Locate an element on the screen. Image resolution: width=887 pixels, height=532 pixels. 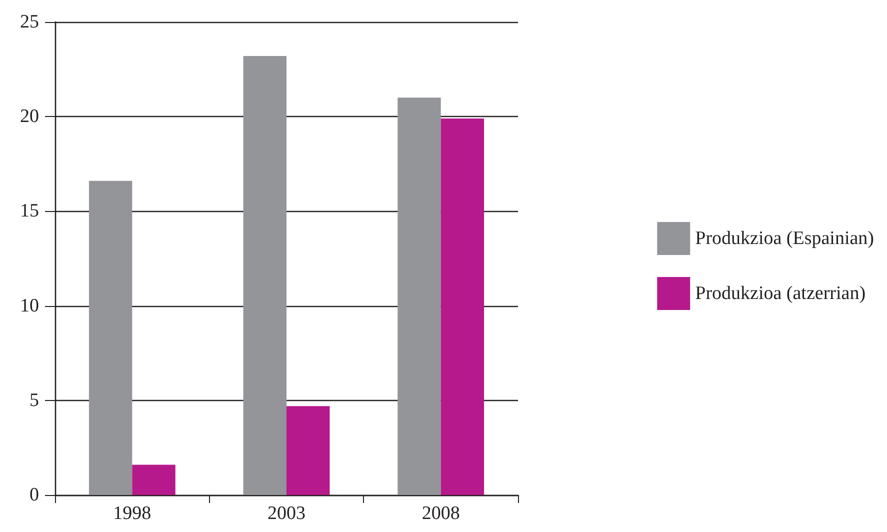
y-tick-label: 25 is located at coordinates (29, 22).